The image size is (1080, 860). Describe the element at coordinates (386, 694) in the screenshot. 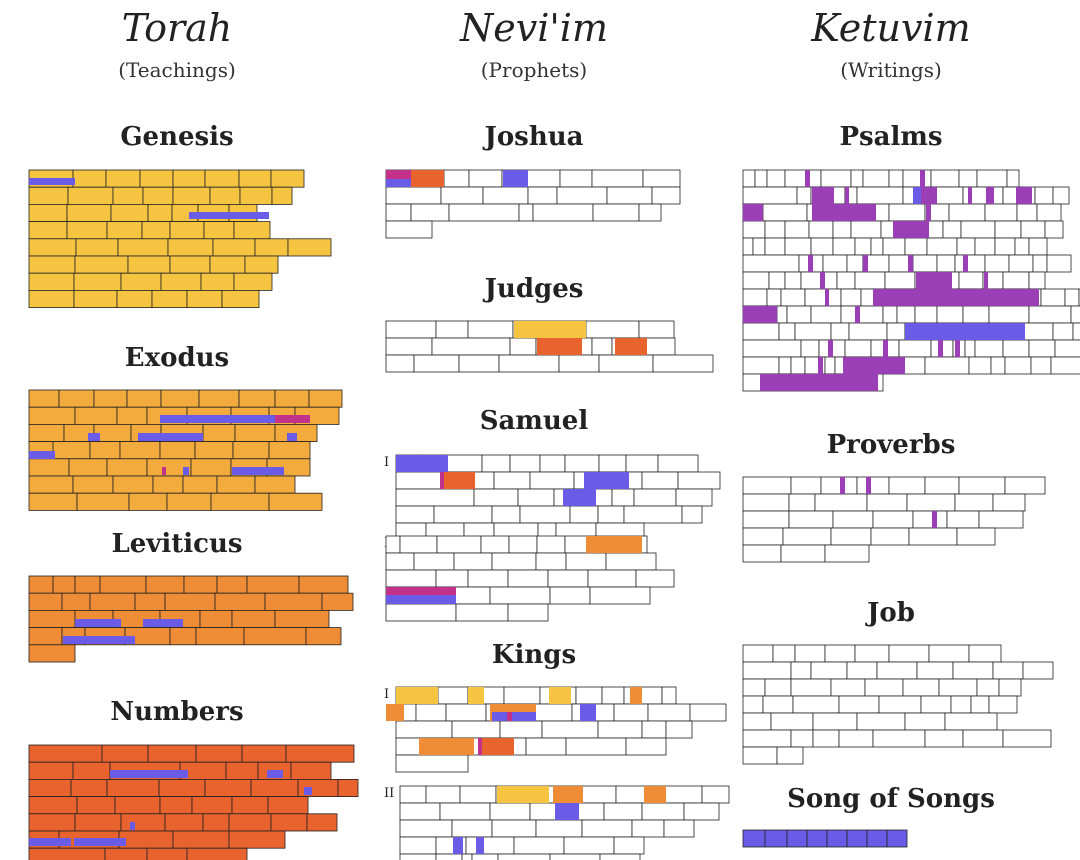

I see `part-label-1: I` at that location.